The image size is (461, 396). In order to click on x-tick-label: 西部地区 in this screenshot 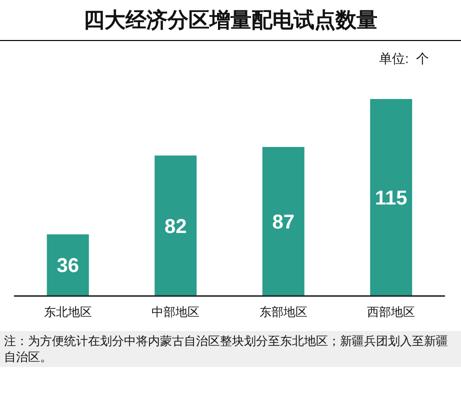, I will do `click(391, 312)`.